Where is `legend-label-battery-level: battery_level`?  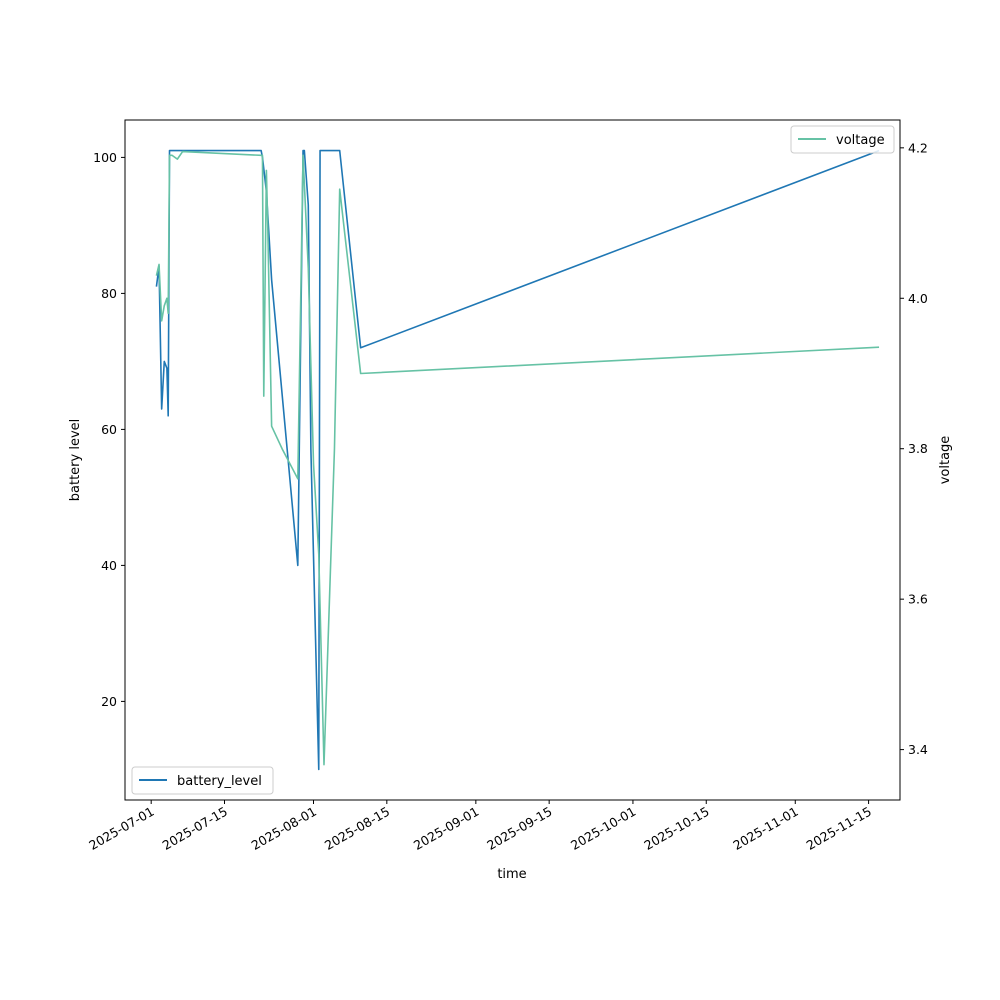 legend-label-battery-level: battery_level is located at coordinates (219, 781).